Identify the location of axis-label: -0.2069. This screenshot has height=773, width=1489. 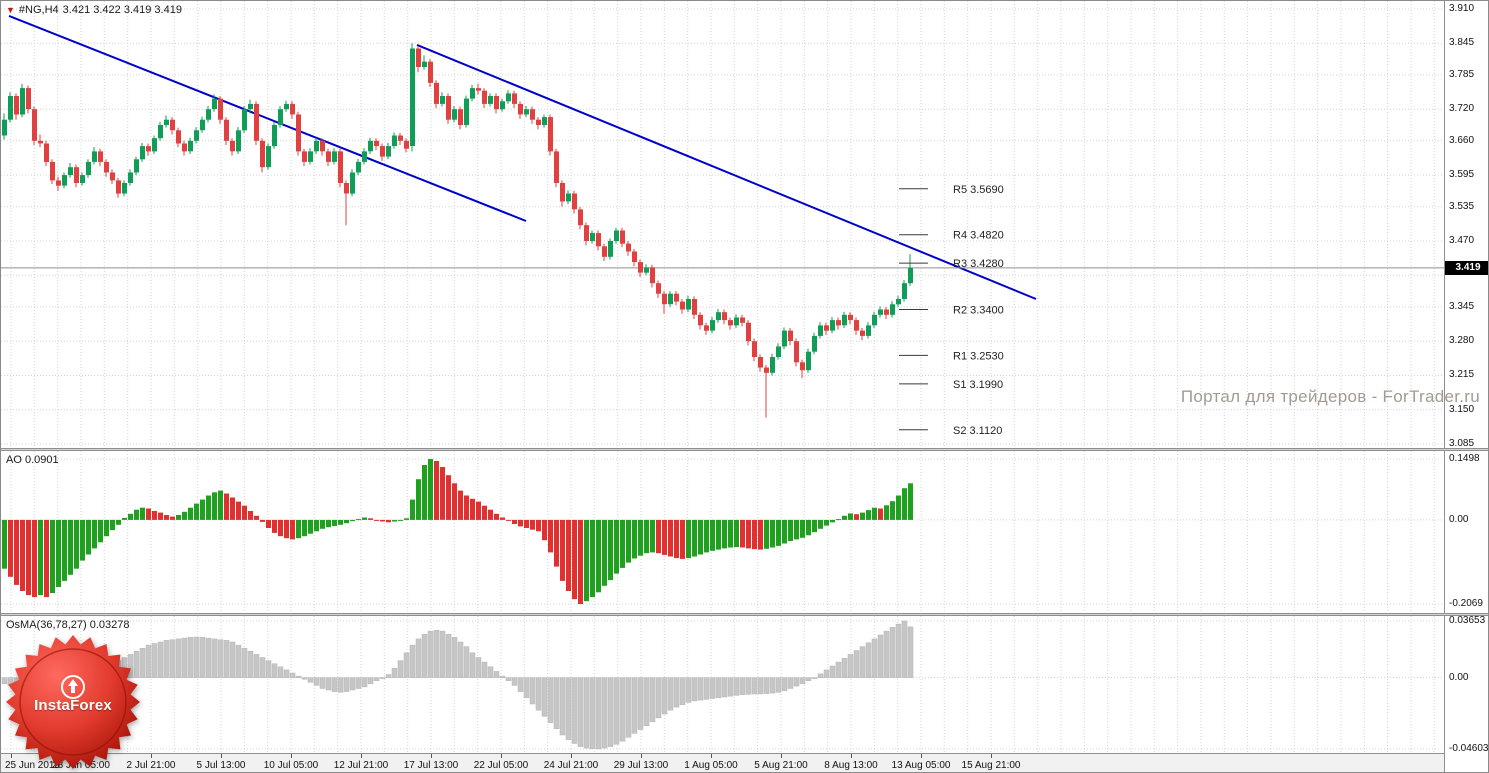
(1466, 603).